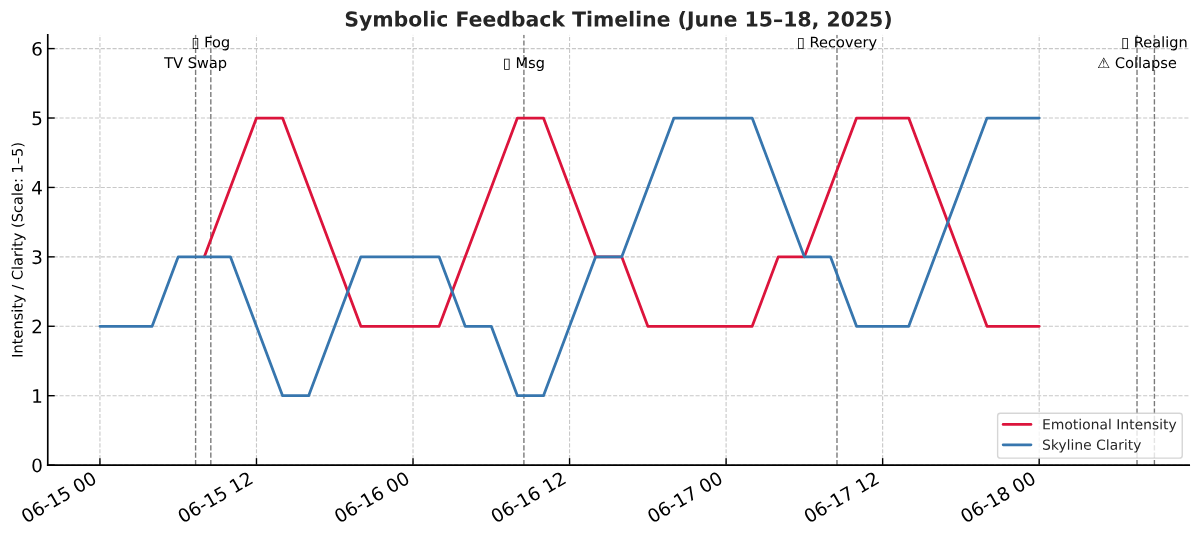 The height and width of the screenshot is (534, 1200). I want to click on ref-line-label: ▯ Fog, so click(210, 43).